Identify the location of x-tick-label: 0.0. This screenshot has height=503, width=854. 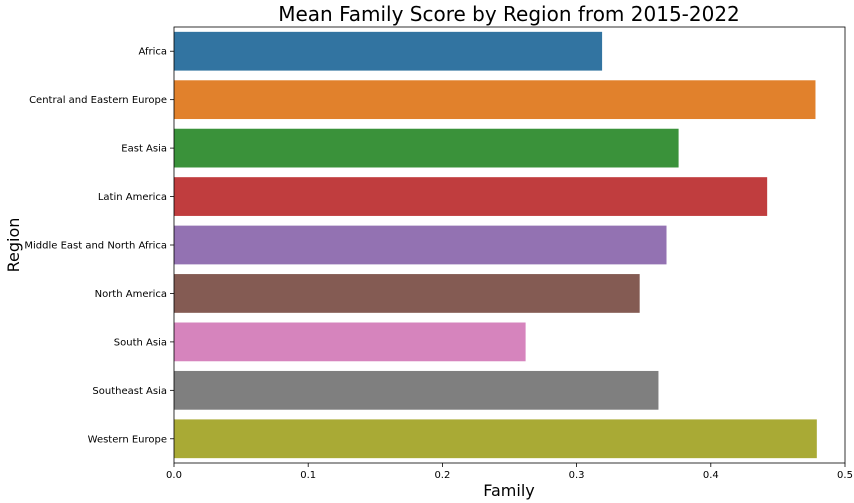
(174, 475).